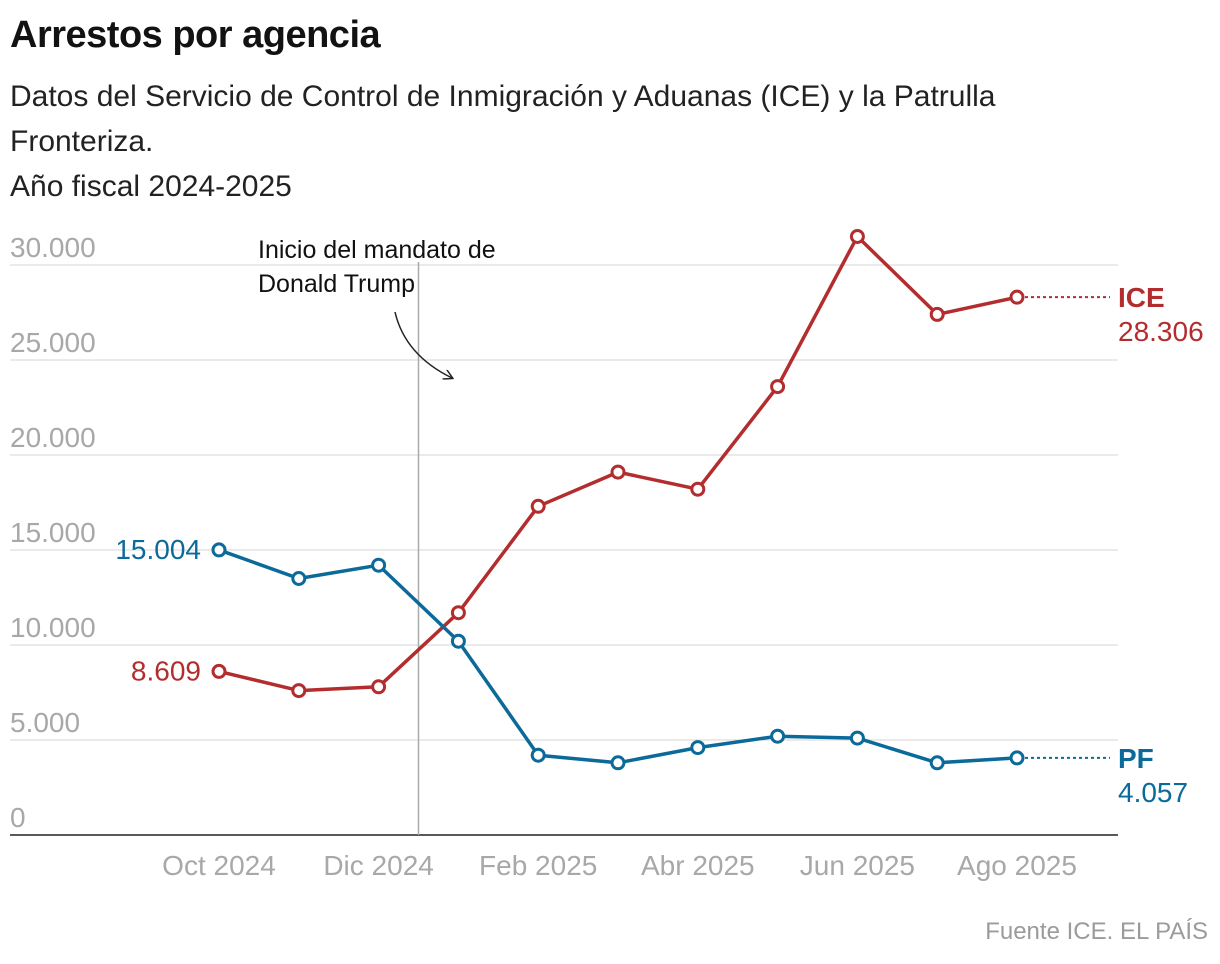 The height and width of the screenshot is (964, 1220). I want to click on subtitle-line-2: Fronteriza., so click(82, 141).